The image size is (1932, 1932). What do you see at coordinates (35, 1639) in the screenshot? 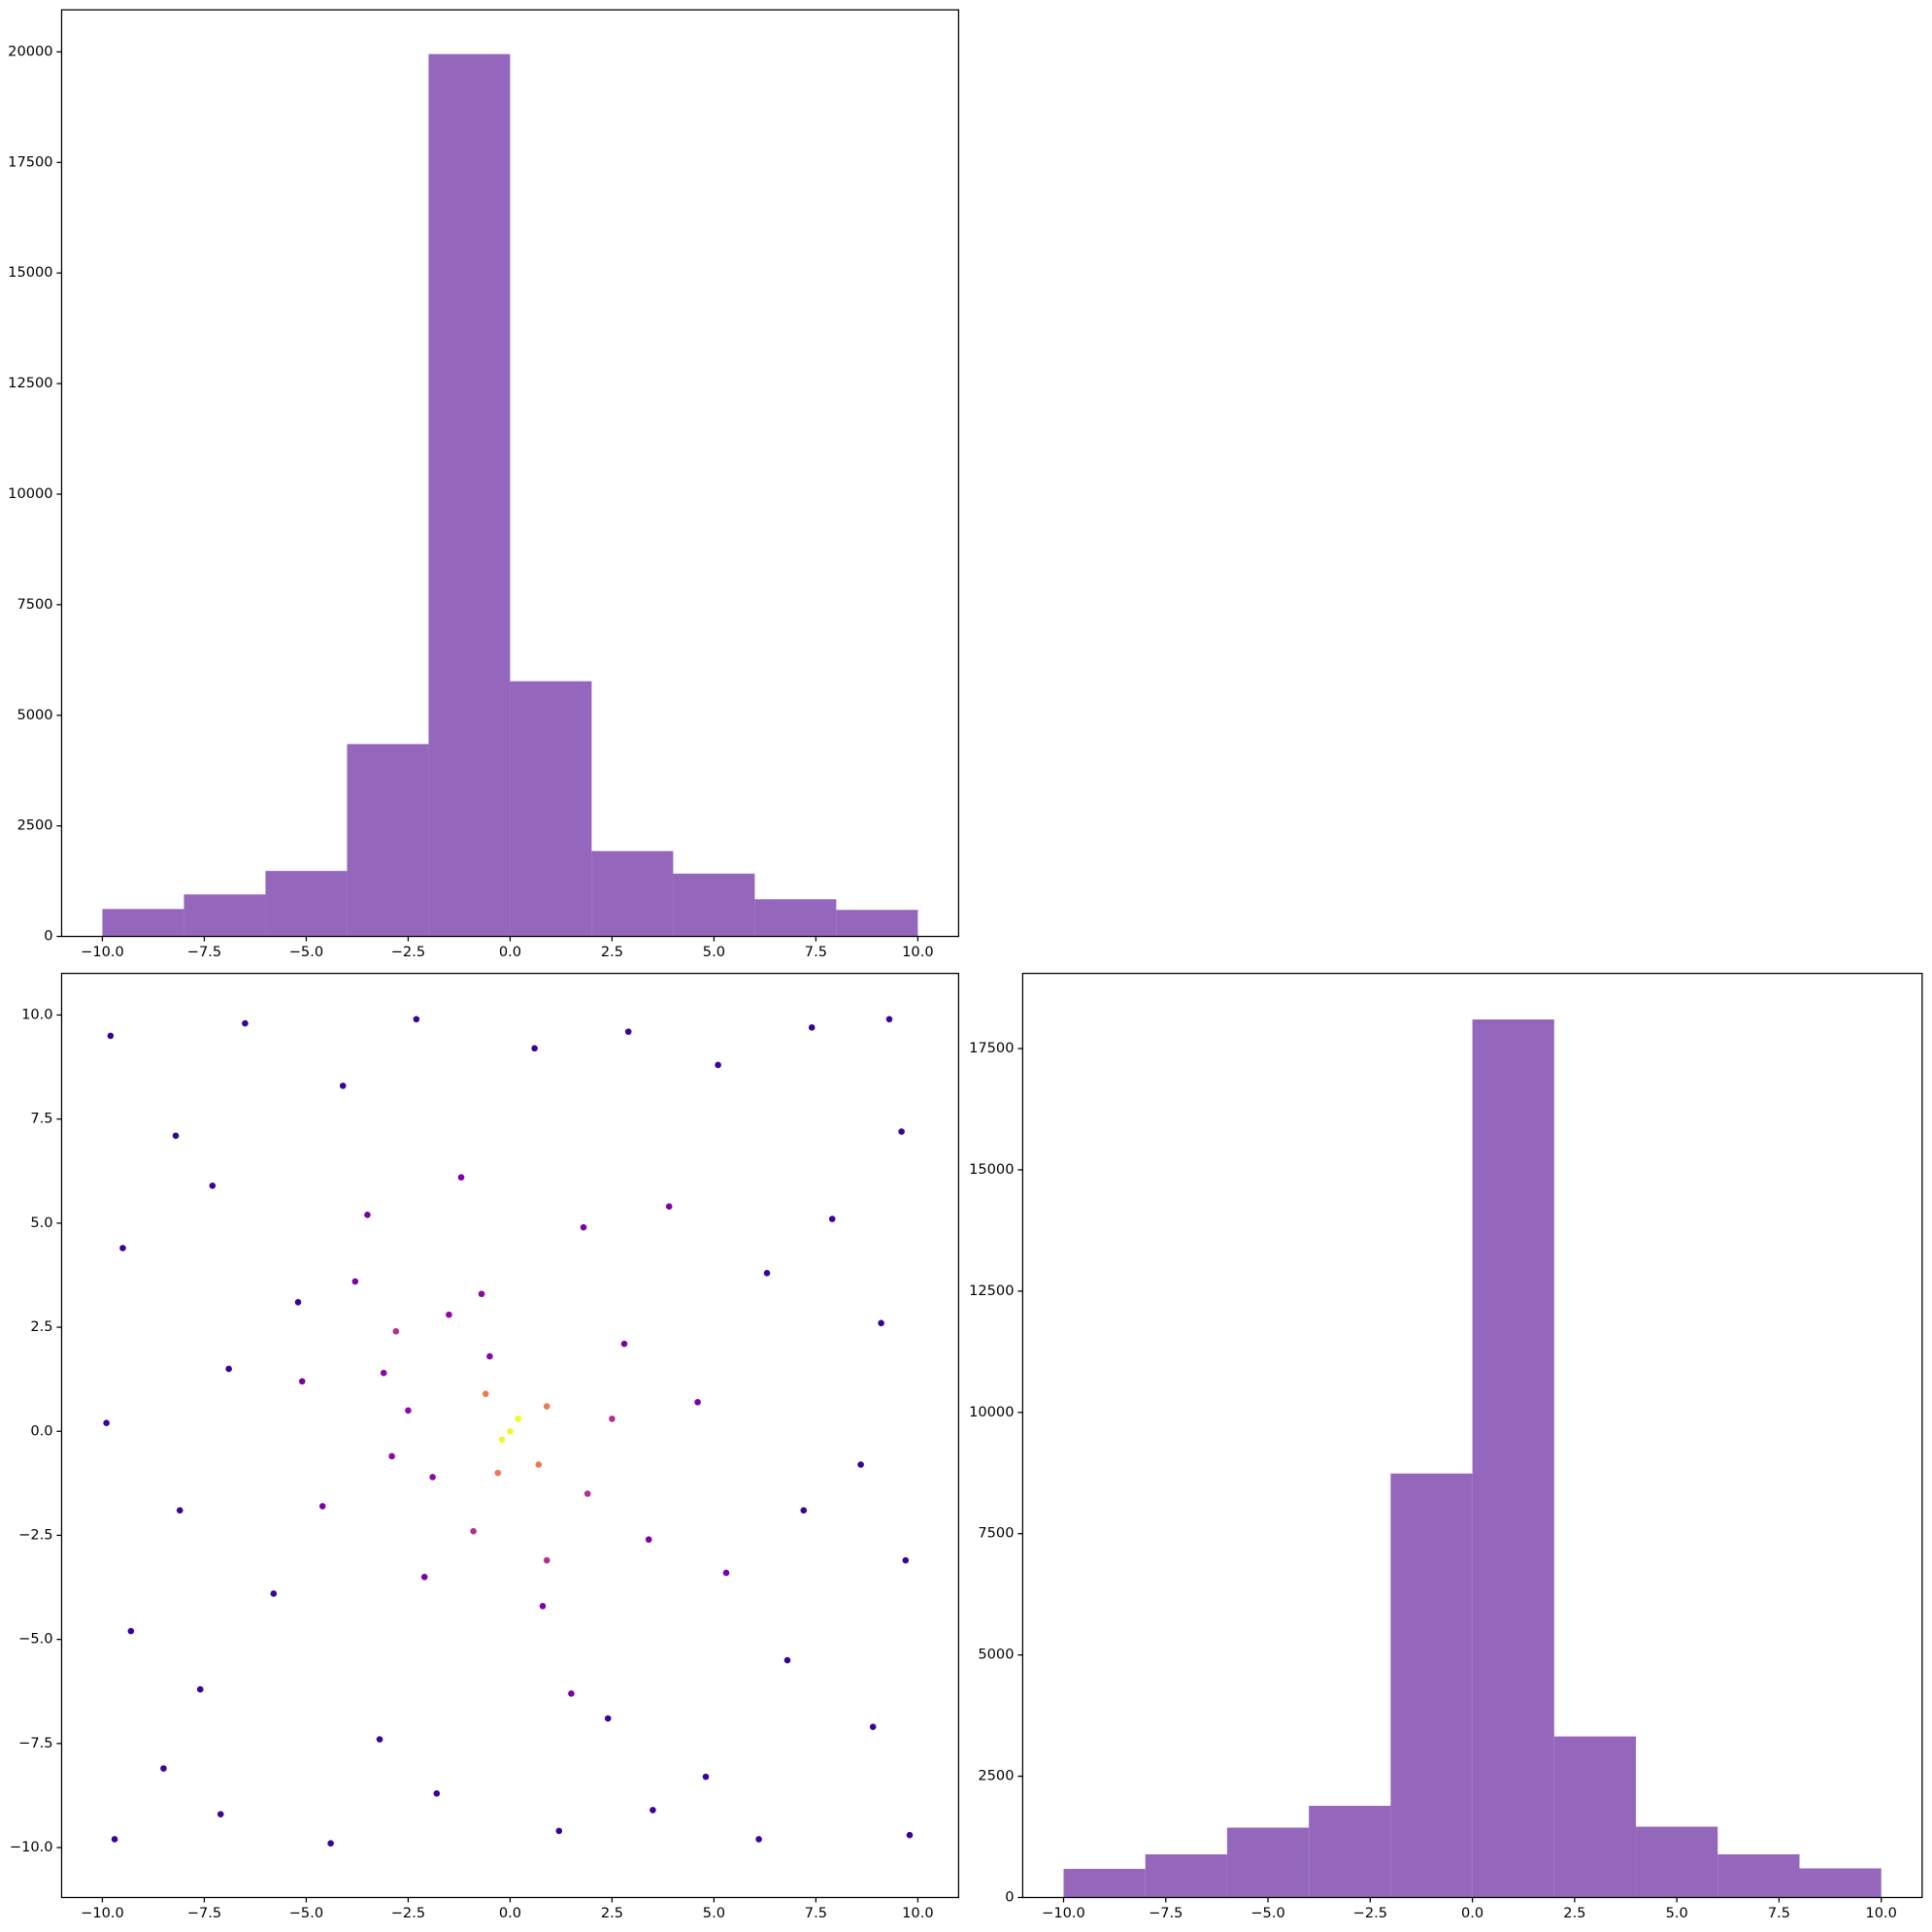
I see `y-tick-label: −5.0` at bounding box center [35, 1639].